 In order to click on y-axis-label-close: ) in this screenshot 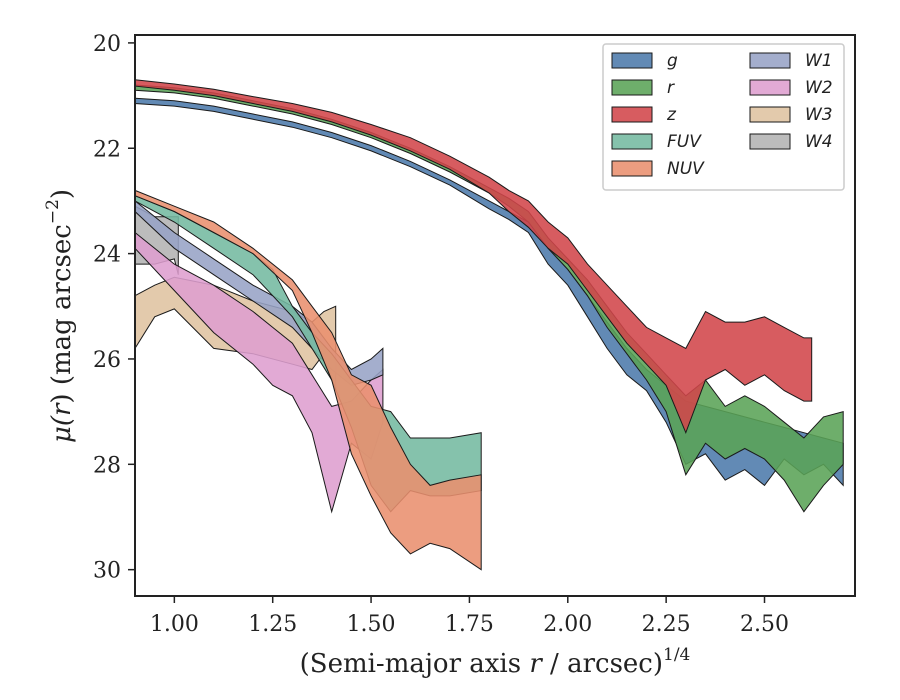, I will do `click(62, 194)`.